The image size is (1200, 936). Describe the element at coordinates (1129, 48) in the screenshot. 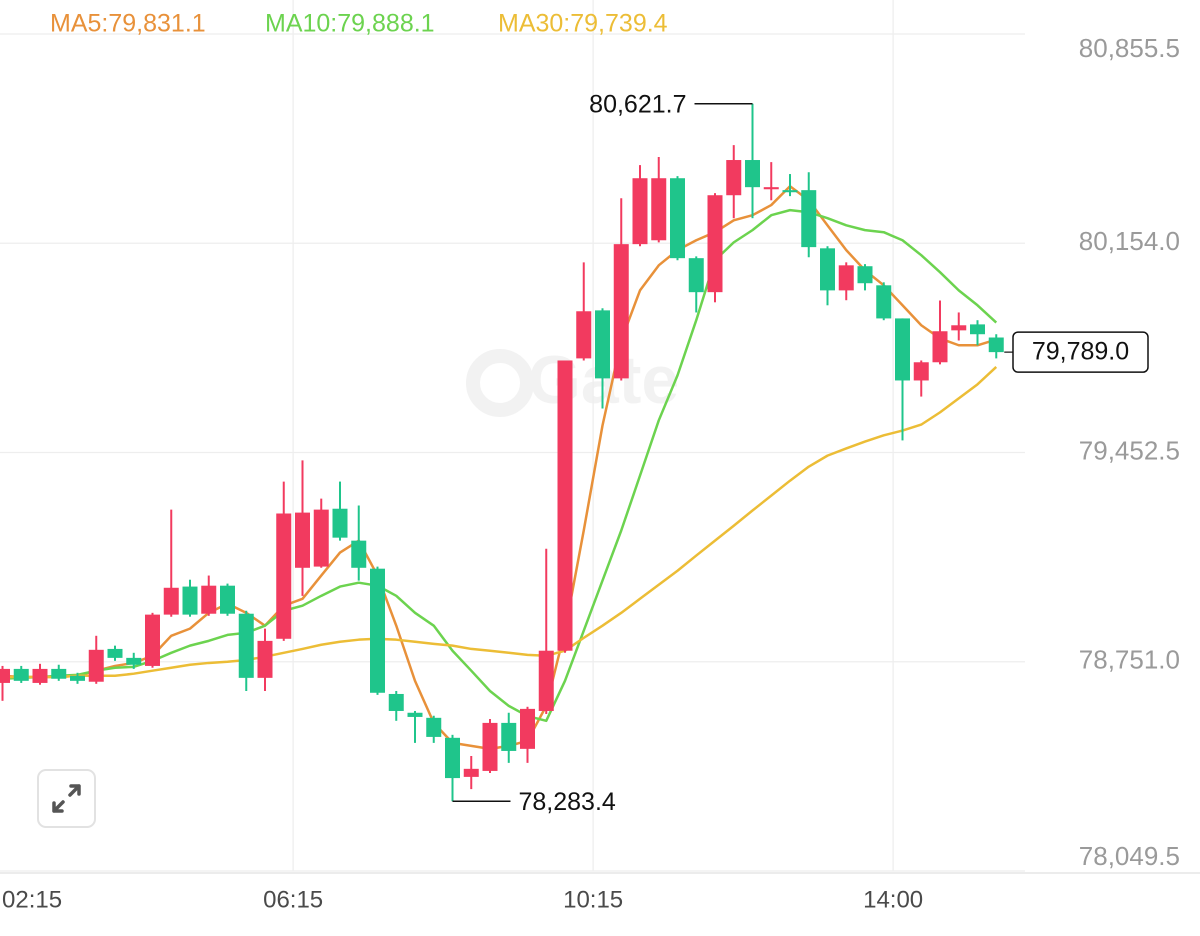

I see `y-tick-label: 80,855.5` at that location.